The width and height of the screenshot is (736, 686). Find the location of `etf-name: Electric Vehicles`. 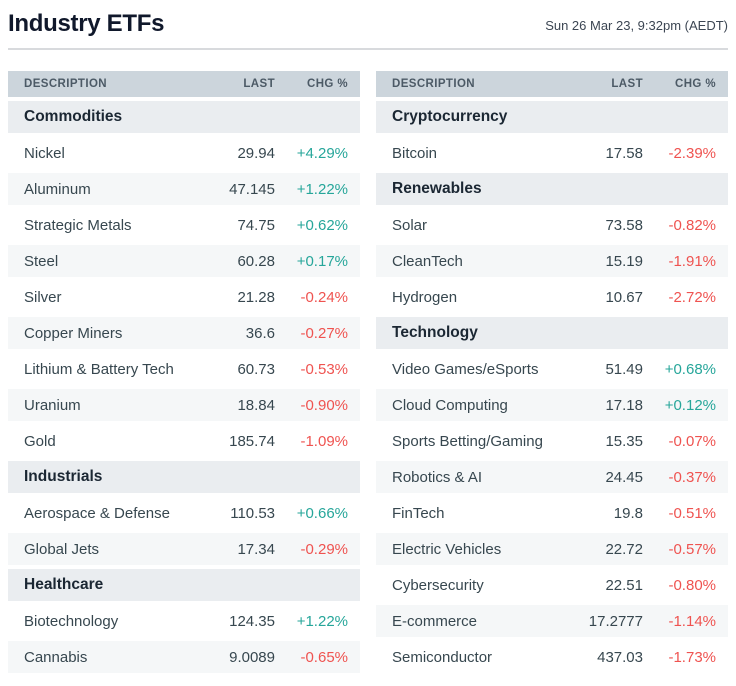

etf-name: Electric Vehicles is located at coordinates (447, 549).